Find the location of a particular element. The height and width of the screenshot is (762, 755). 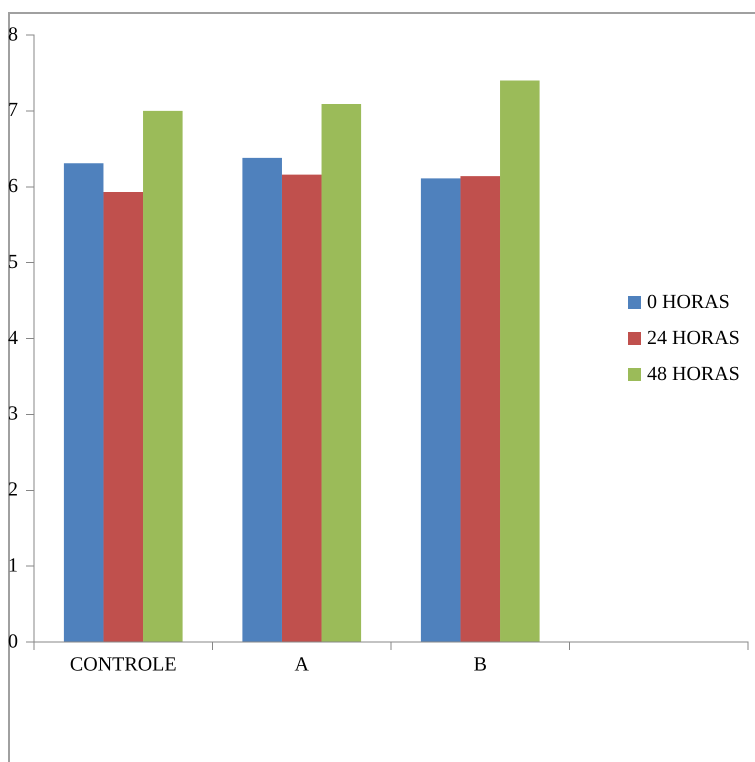

x-tick-label: B is located at coordinates (480, 664).